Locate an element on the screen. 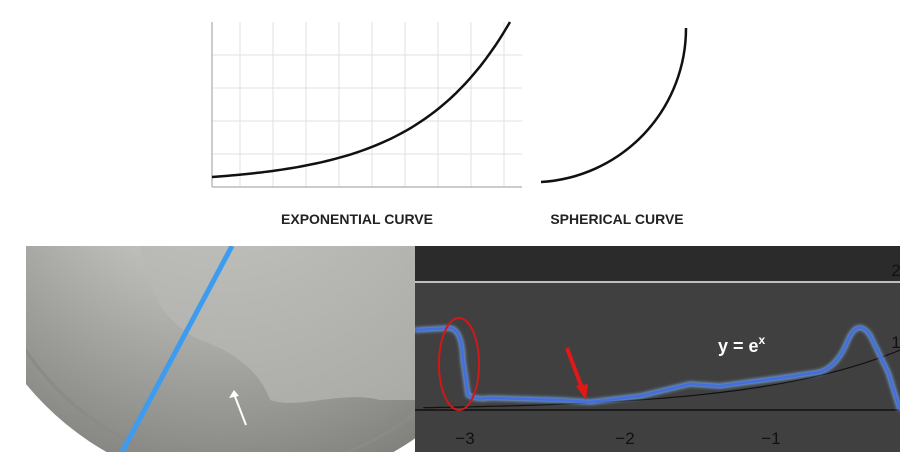 This screenshot has width=917, height=473. x-tick-label: −2 is located at coordinates (624, 438).